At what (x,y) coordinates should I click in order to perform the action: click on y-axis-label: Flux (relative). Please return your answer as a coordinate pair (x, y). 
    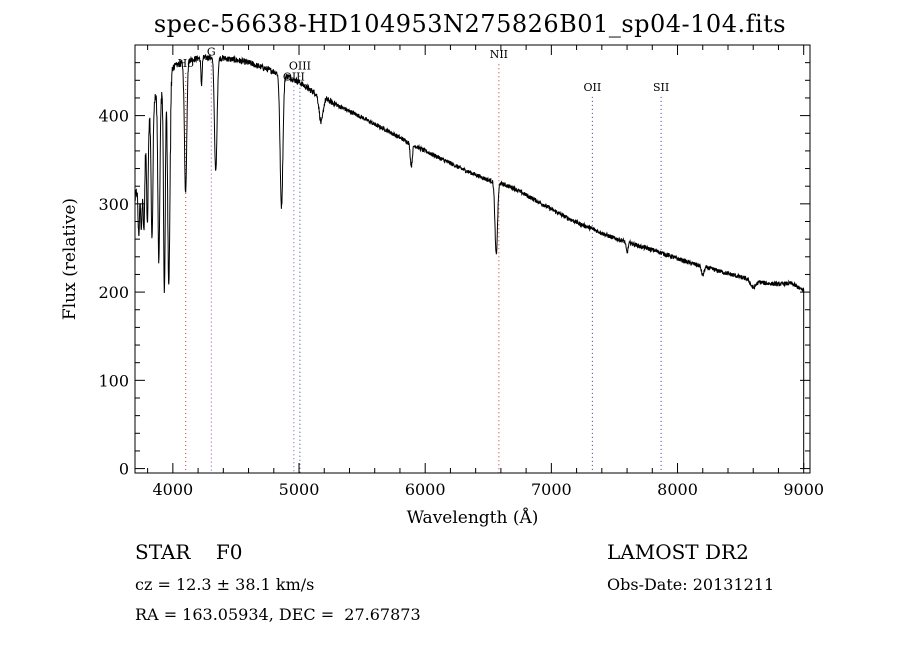
    Looking at the image, I should click on (70, 259).